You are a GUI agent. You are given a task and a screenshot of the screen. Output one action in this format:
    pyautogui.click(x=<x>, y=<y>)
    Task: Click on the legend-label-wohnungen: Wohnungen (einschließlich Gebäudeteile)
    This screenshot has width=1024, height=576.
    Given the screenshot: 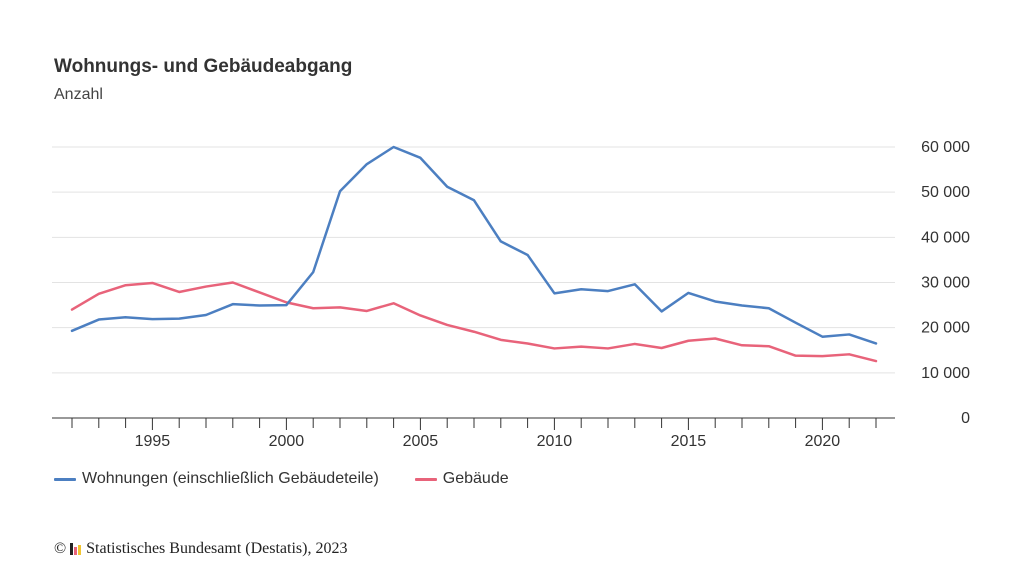 What is the action you would take?
    pyautogui.click(x=230, y=478)
    